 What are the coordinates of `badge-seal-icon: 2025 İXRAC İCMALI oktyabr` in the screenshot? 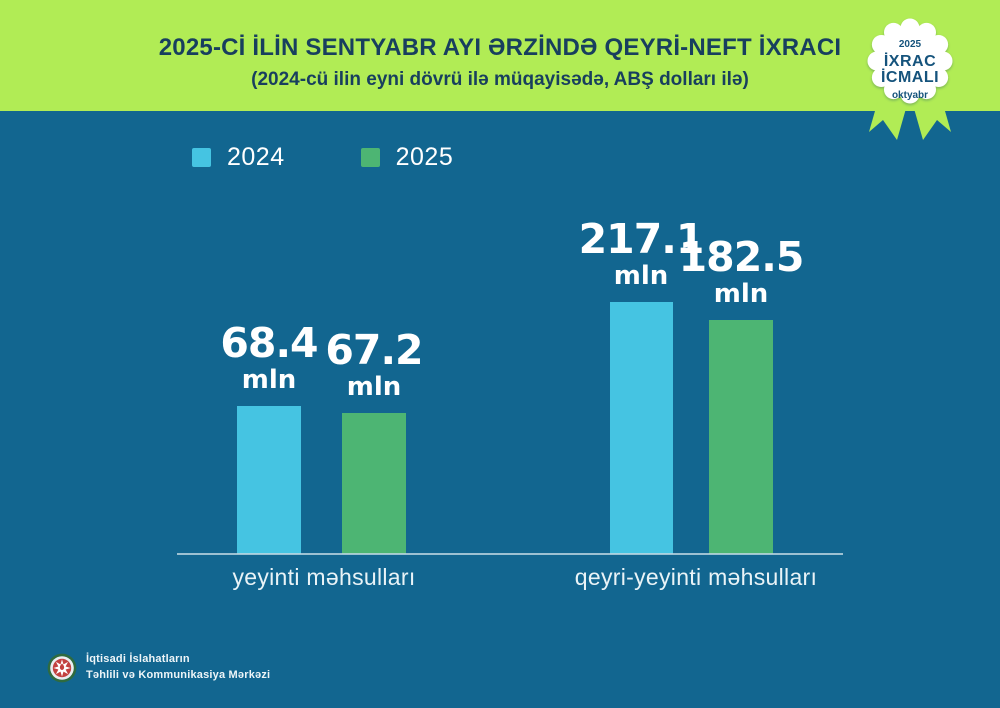 It's located at (910, 79).